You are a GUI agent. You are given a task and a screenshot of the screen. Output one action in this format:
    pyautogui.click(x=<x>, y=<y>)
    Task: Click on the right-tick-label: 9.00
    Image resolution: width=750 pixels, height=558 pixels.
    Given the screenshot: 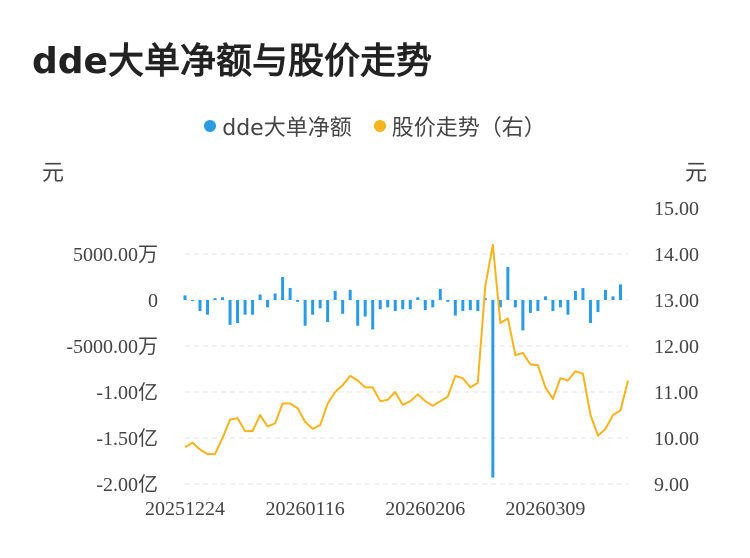 What is the action you would take?
    pyautogui.click(x=671, y=485)
    